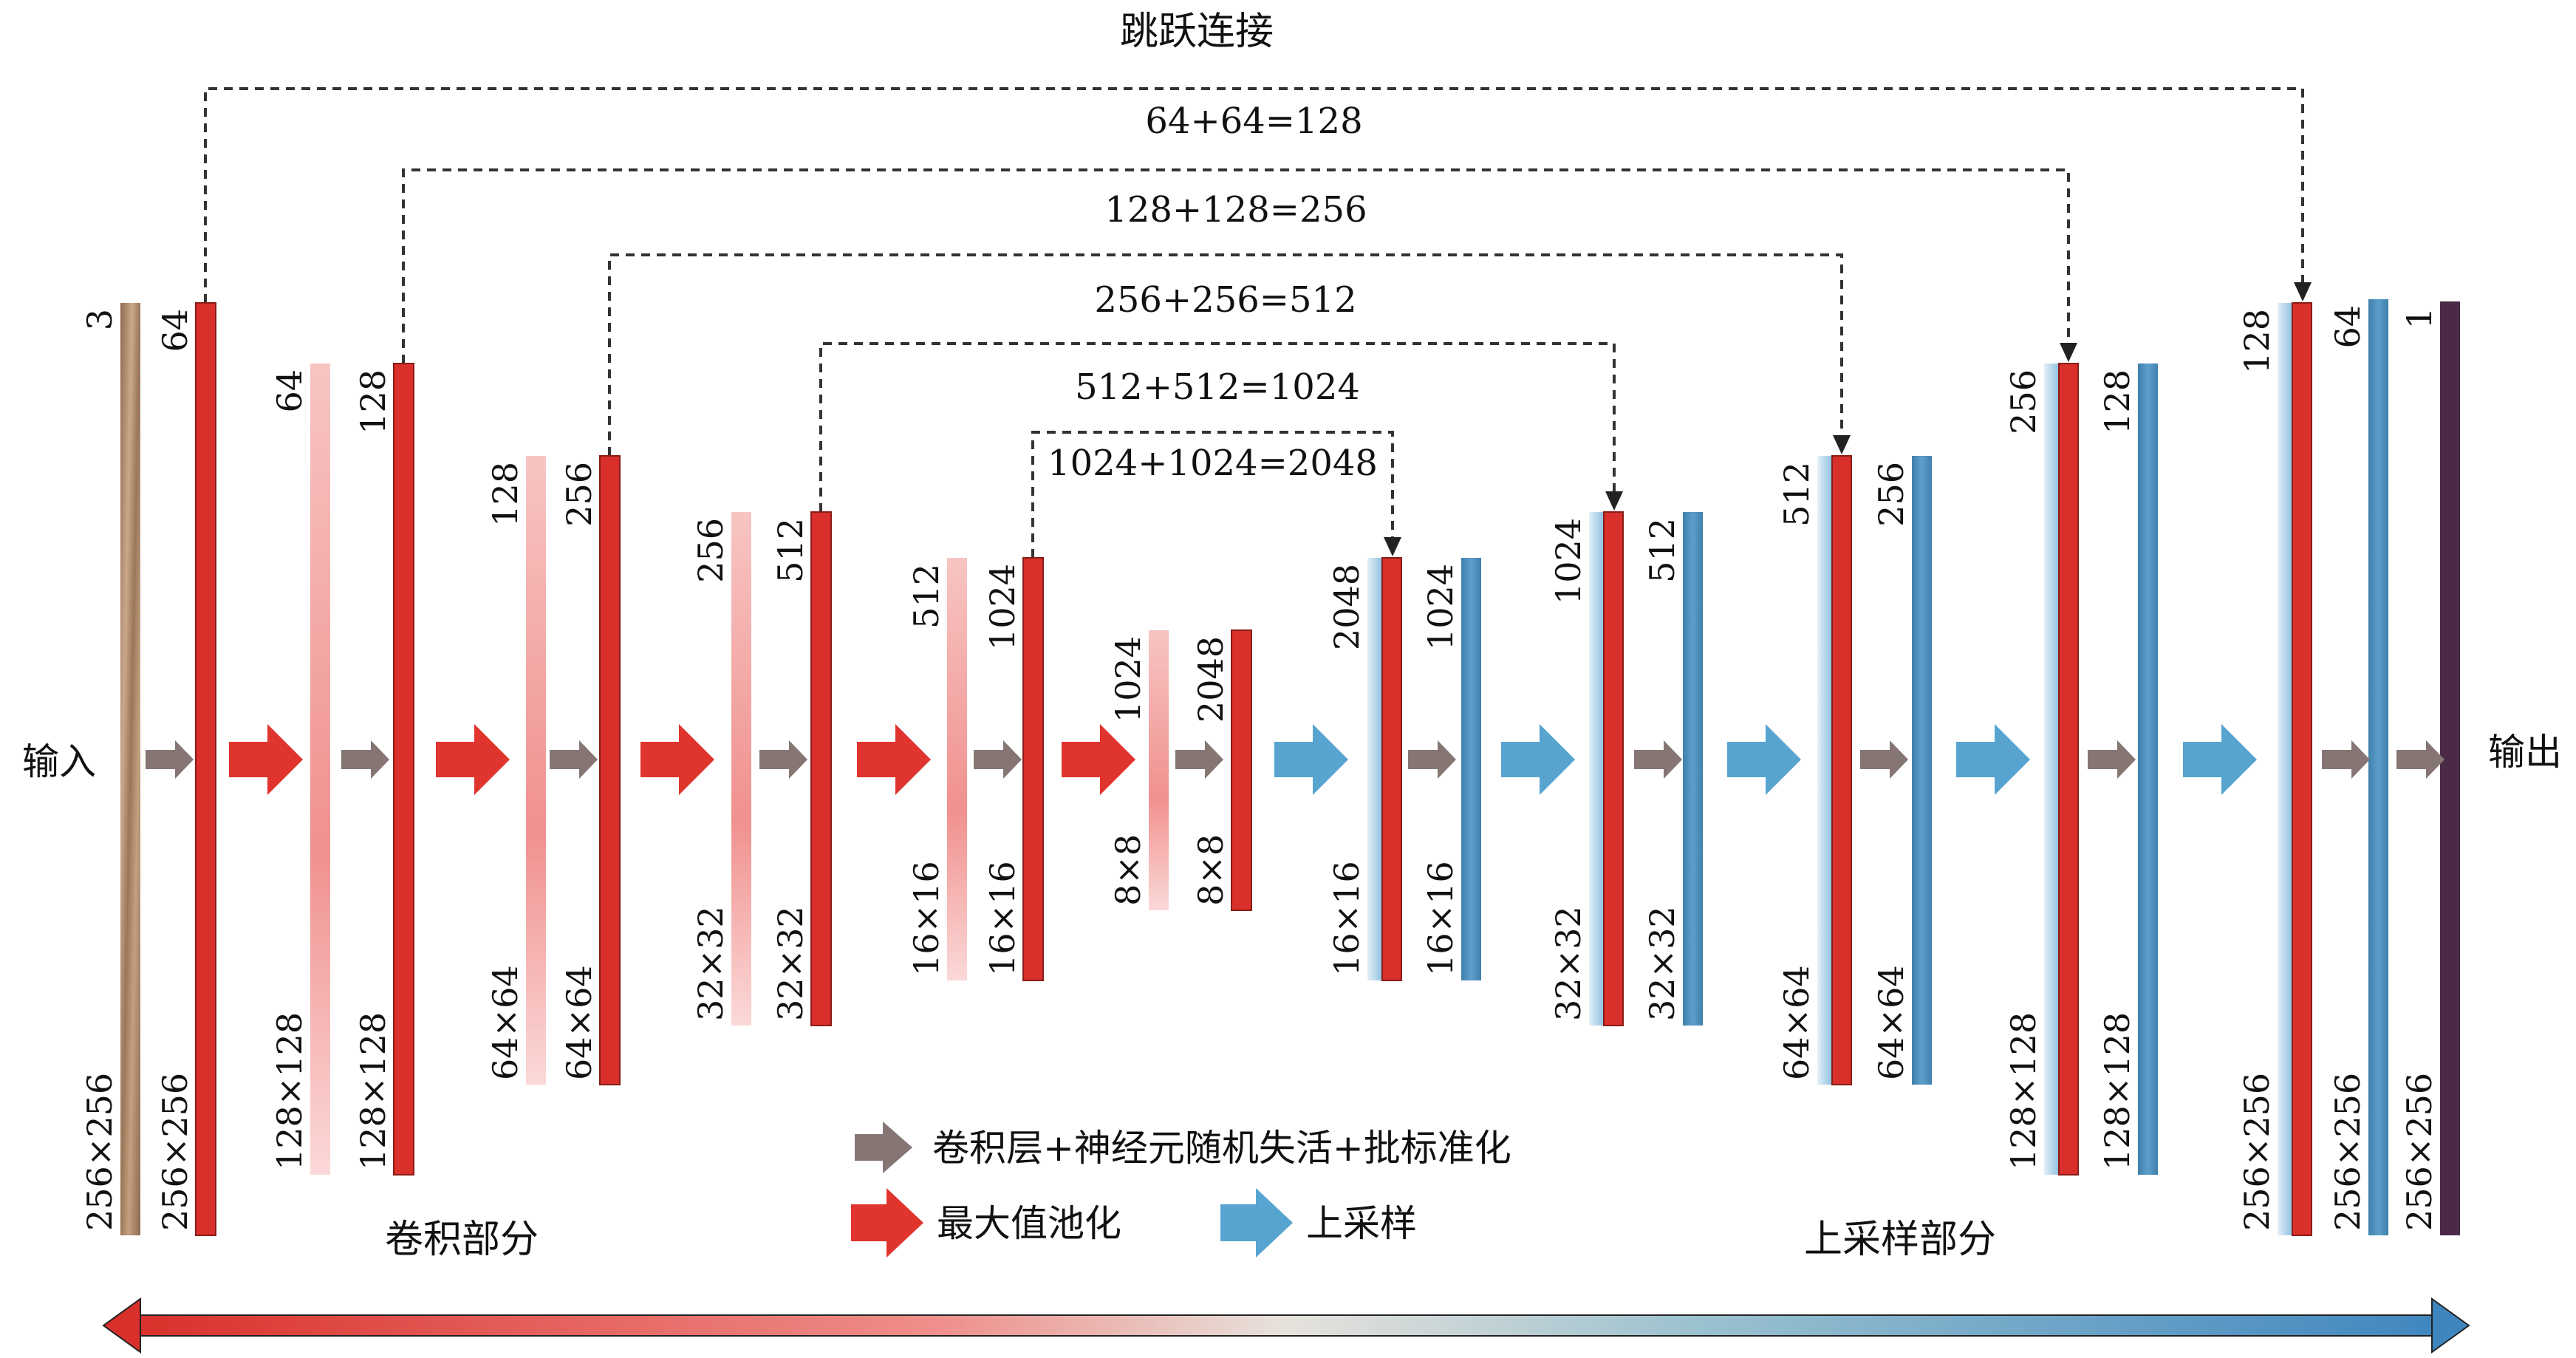 This screenshot has height=1358, width=2576. I want to click on layer-block-11: 2048 8×8, so click(1221, 770).